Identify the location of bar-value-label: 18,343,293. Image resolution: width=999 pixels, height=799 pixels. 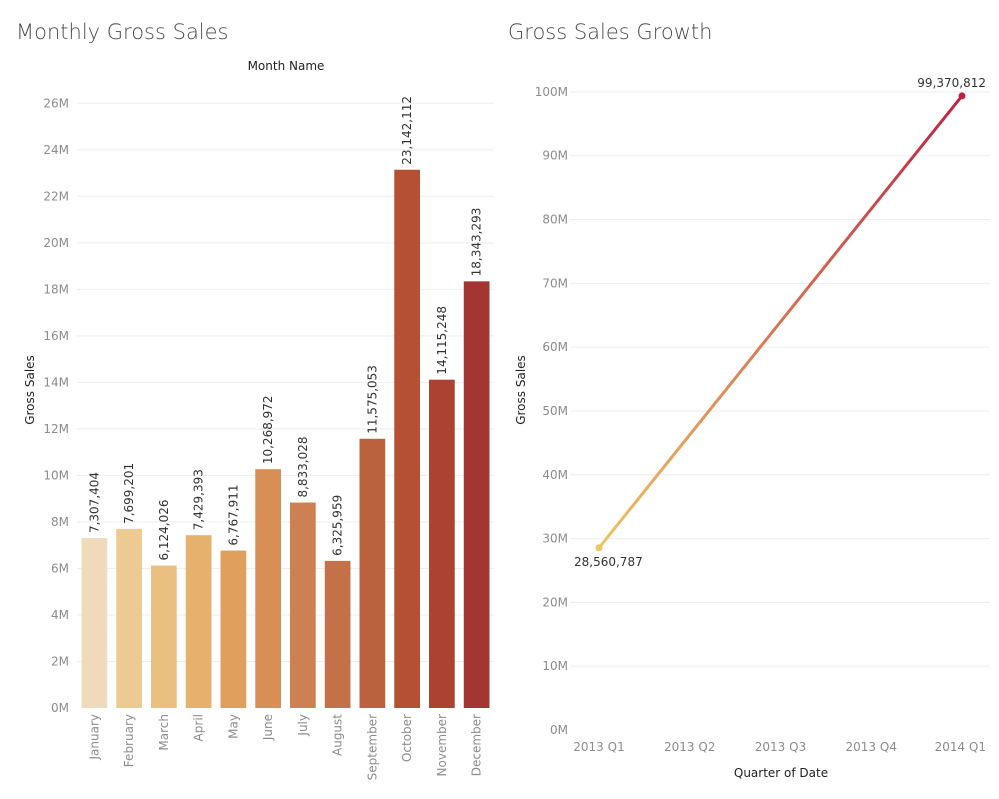
(477, 242).